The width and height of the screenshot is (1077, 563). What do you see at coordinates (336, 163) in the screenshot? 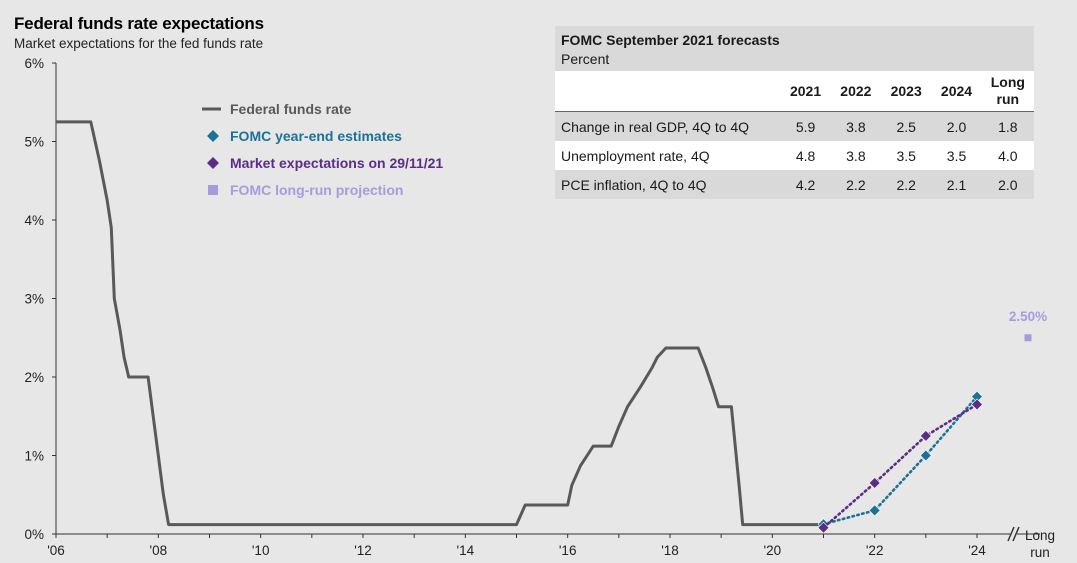
I see `legend-label: Market expectations on 29/11/21` at bounding box center [336, 163].